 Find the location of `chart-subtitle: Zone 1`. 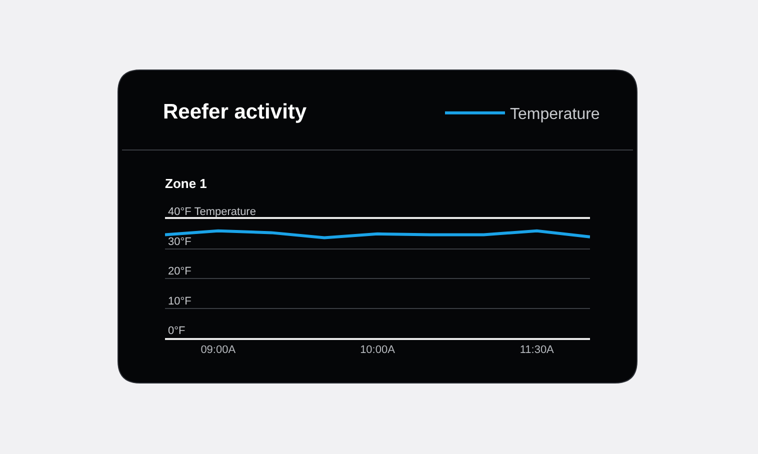

chart-subtitle: Zone 1 is located at coordinates (186, 183).